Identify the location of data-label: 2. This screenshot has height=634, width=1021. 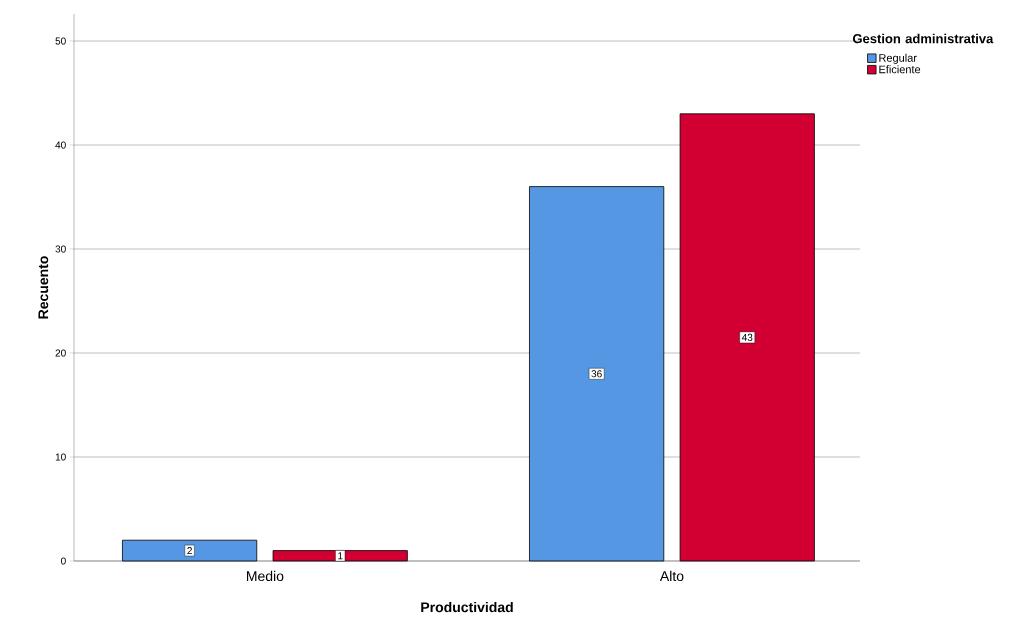
(189, 551).